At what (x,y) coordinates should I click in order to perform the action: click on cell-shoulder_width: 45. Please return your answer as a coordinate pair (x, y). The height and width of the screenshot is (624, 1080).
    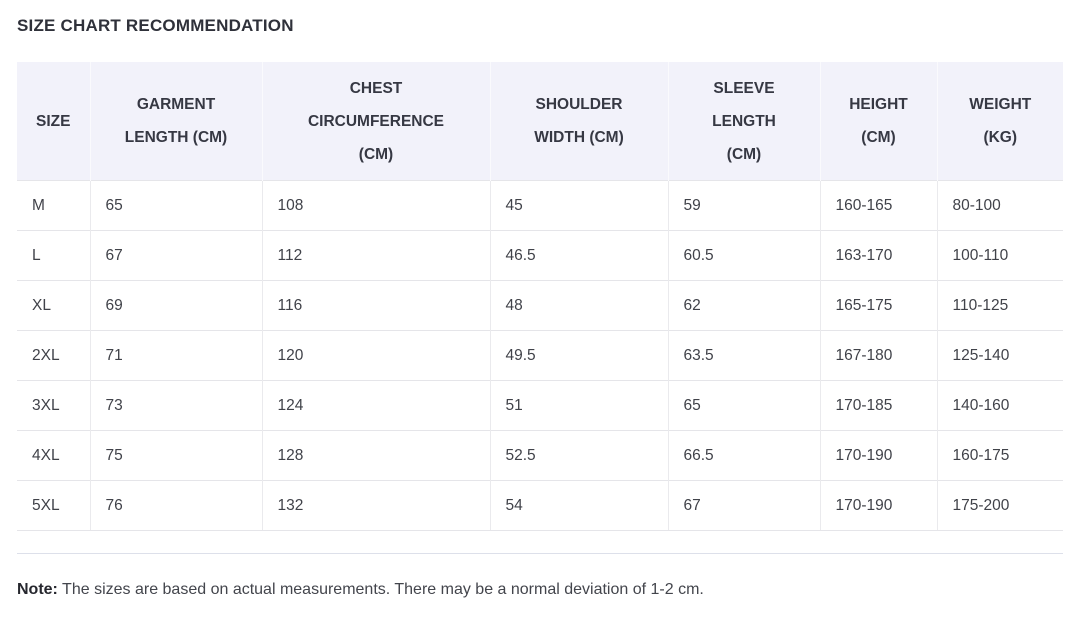
    Looking at the image, I should click on (579, 205).